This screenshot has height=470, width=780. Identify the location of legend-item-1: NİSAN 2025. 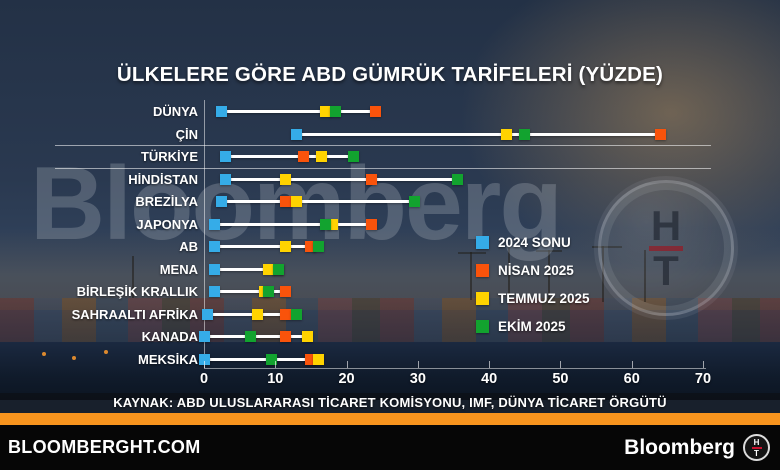
(533, 270).